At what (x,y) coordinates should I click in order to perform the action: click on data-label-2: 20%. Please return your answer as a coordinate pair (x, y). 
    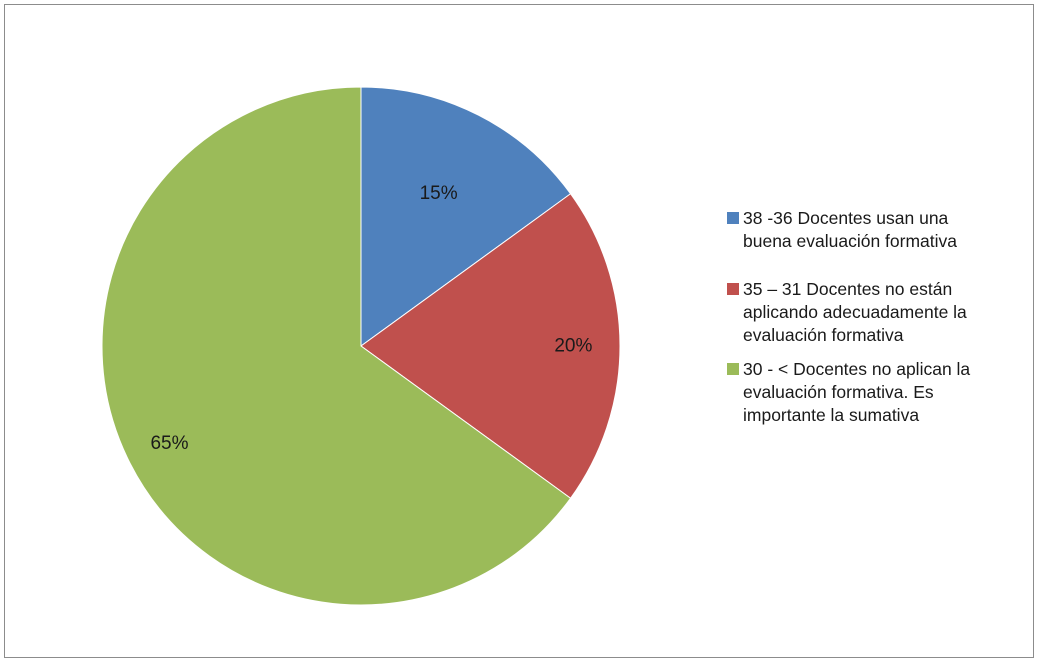
    Looking at the image, I should click on (573, 346).